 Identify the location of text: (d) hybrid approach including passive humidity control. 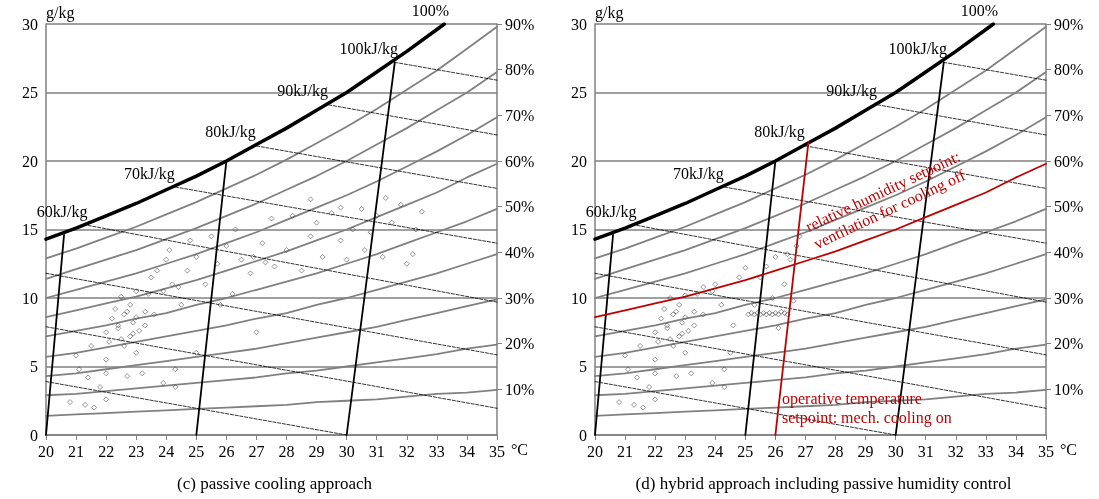
(823, 483).